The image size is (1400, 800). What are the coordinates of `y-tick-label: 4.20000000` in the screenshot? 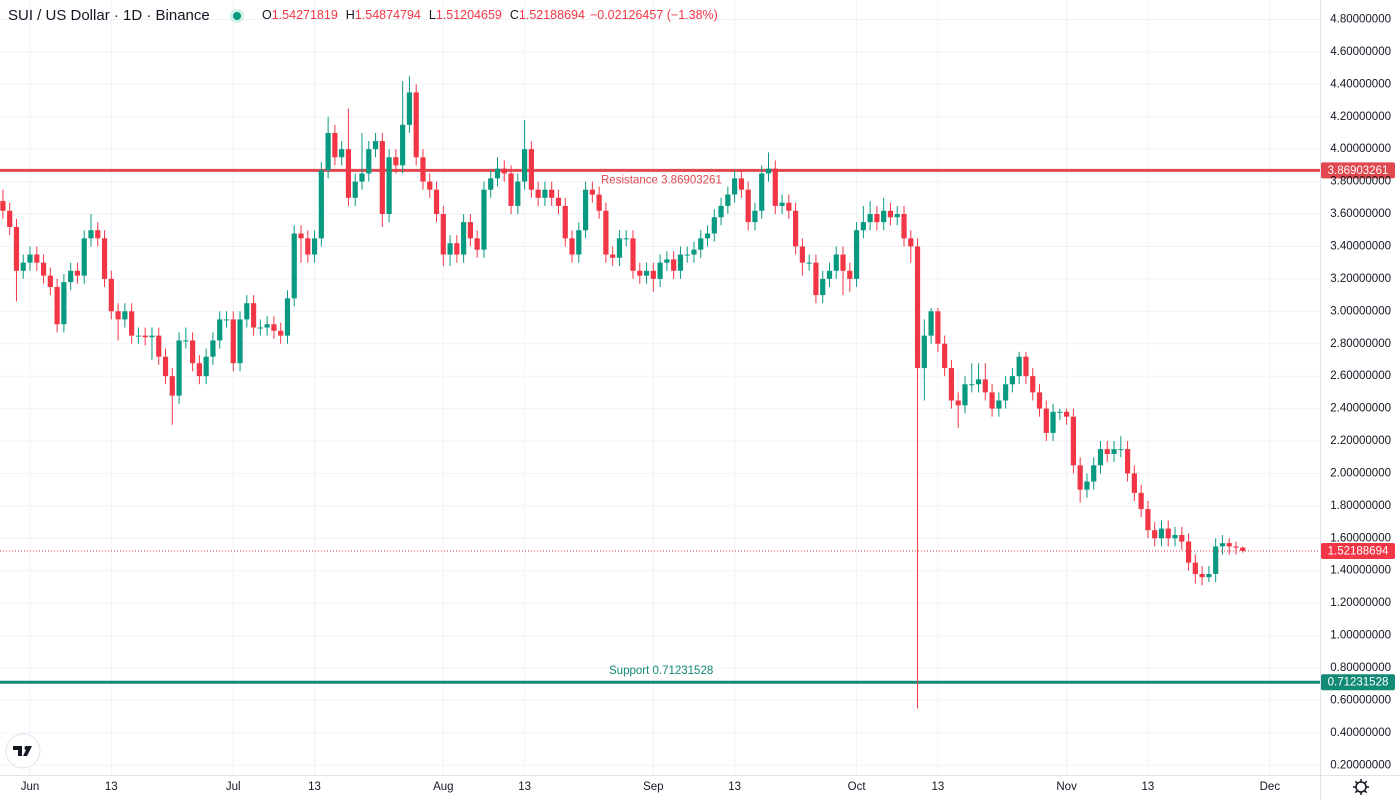 It's located at (1360, 117).